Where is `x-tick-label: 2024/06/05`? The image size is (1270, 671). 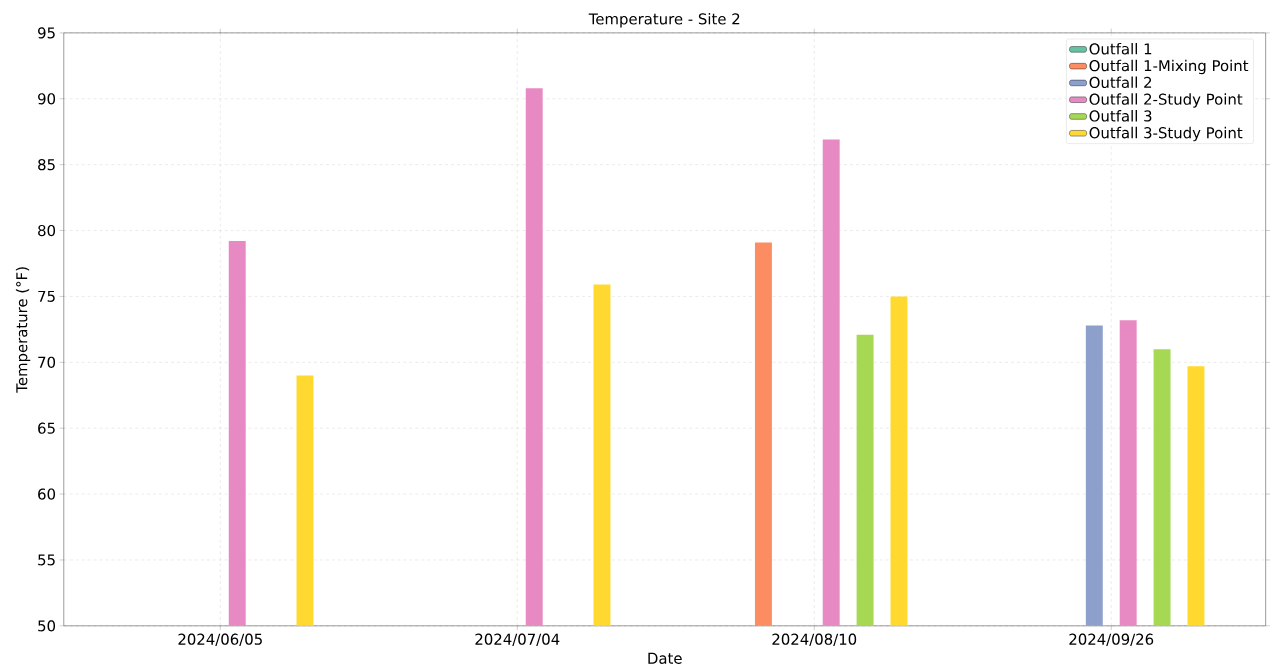
x-tick-label: 2024/06/05 is located at coordinates (220, 640).